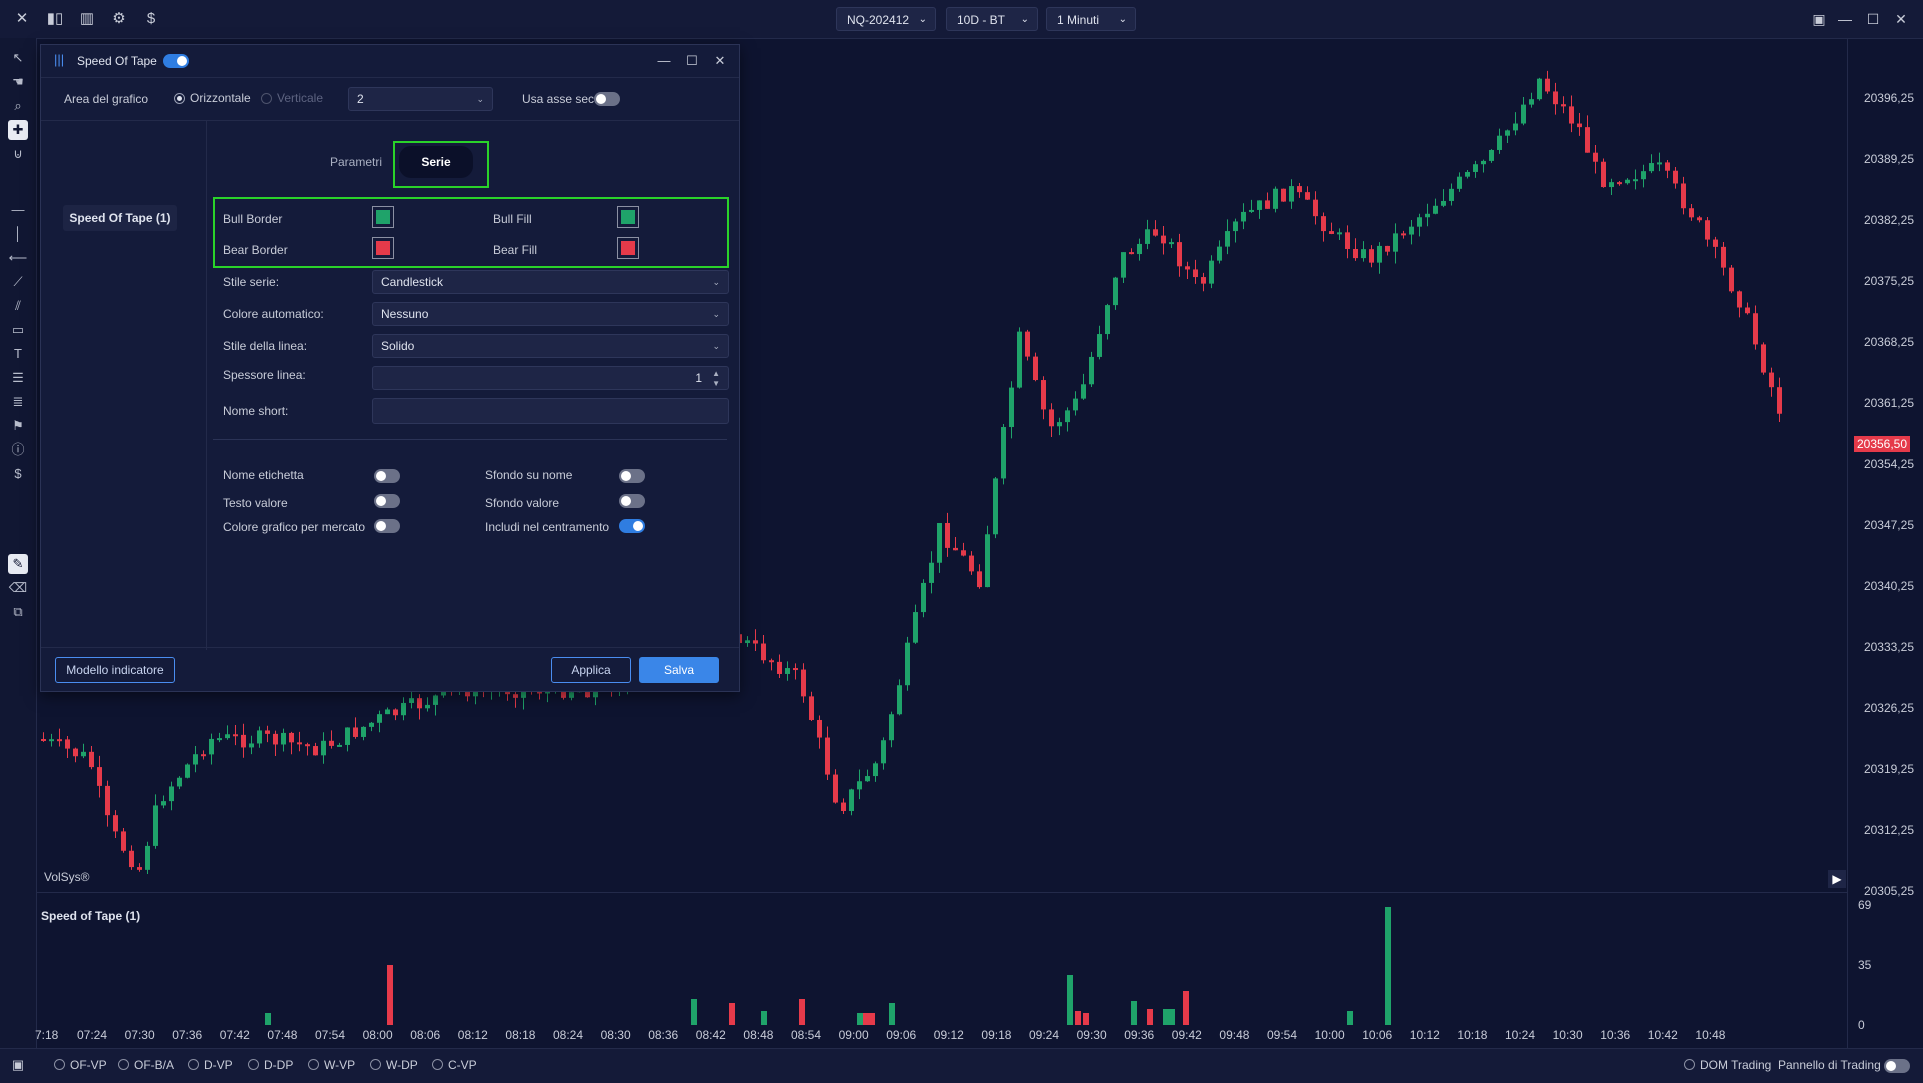 The width and height of the screenshot is (1923, 1083). What do you see at coordinates (628, 248) in the screenshot?
I see `bear-fill-swatch` at bounding box center [628, 248].